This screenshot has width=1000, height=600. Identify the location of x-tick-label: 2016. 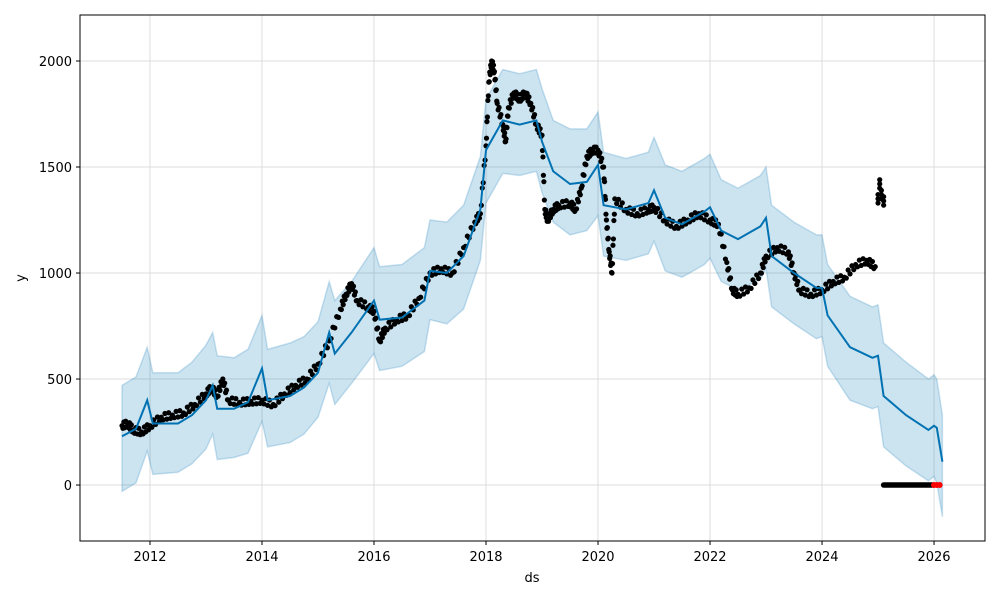
(373, 557).